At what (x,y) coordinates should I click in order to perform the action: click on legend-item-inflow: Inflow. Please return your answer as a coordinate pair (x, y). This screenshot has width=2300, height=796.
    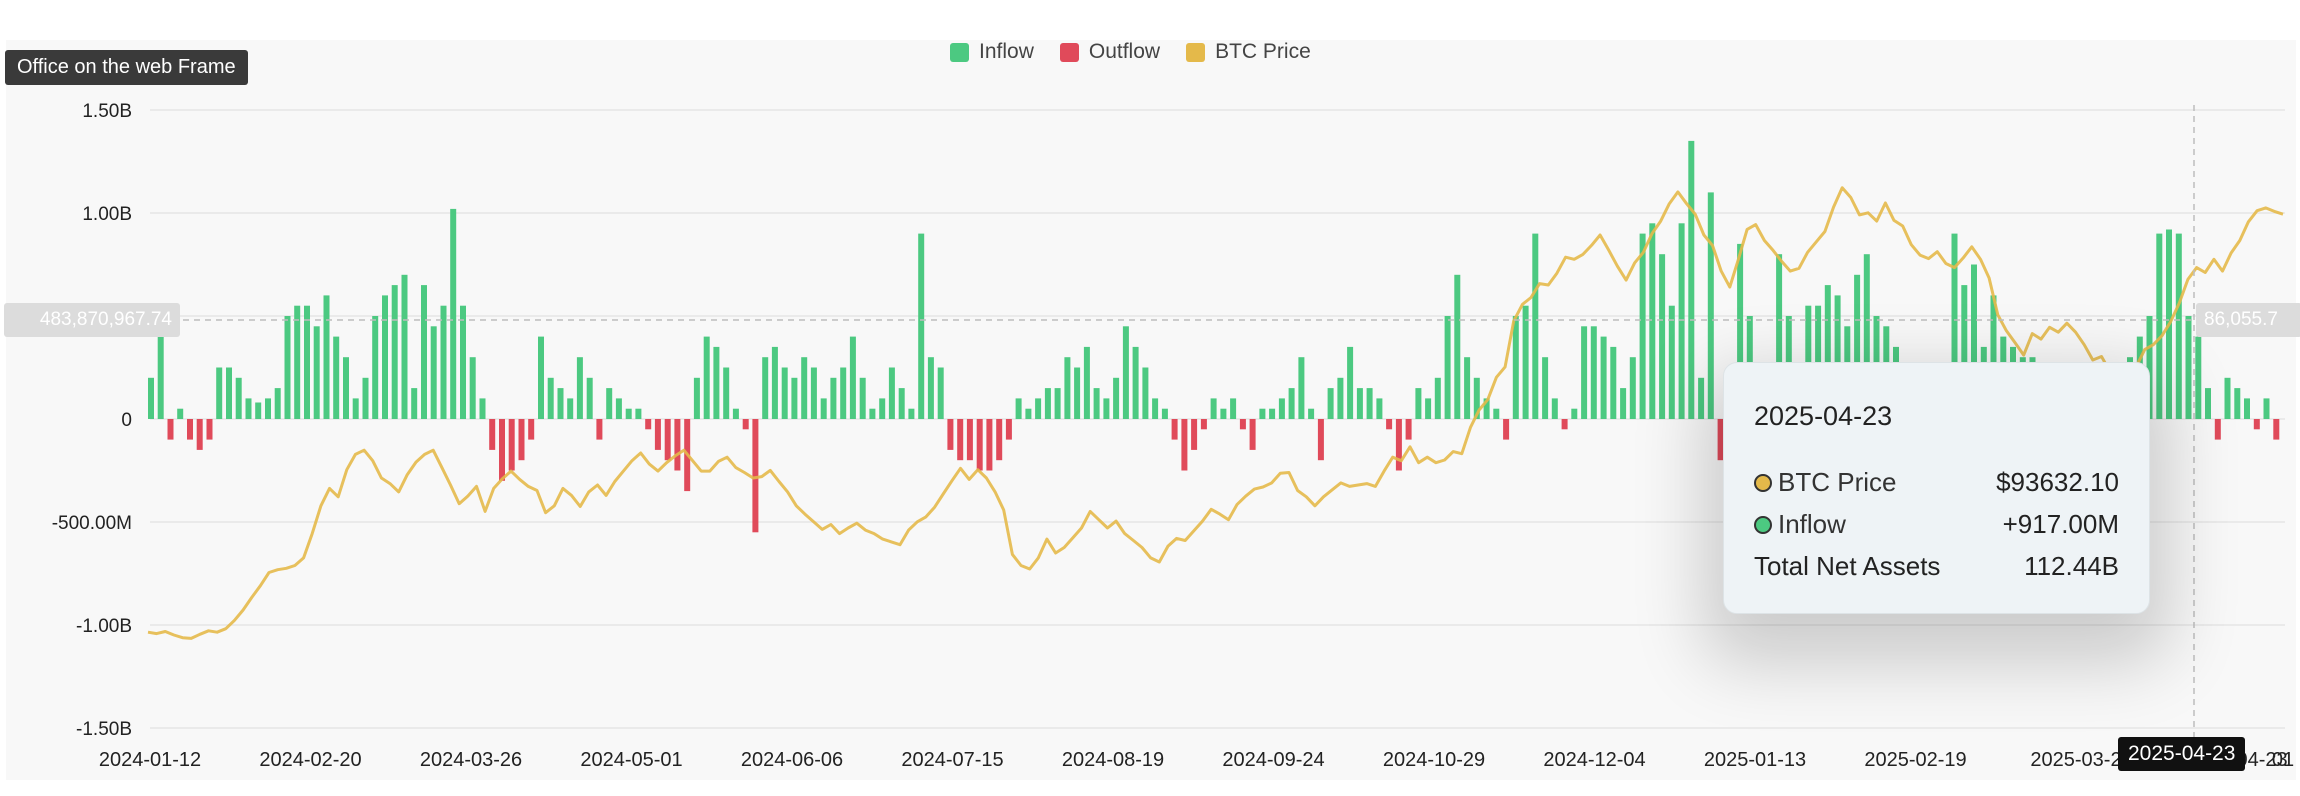
    Looking at the image, I should click on (992, 52).